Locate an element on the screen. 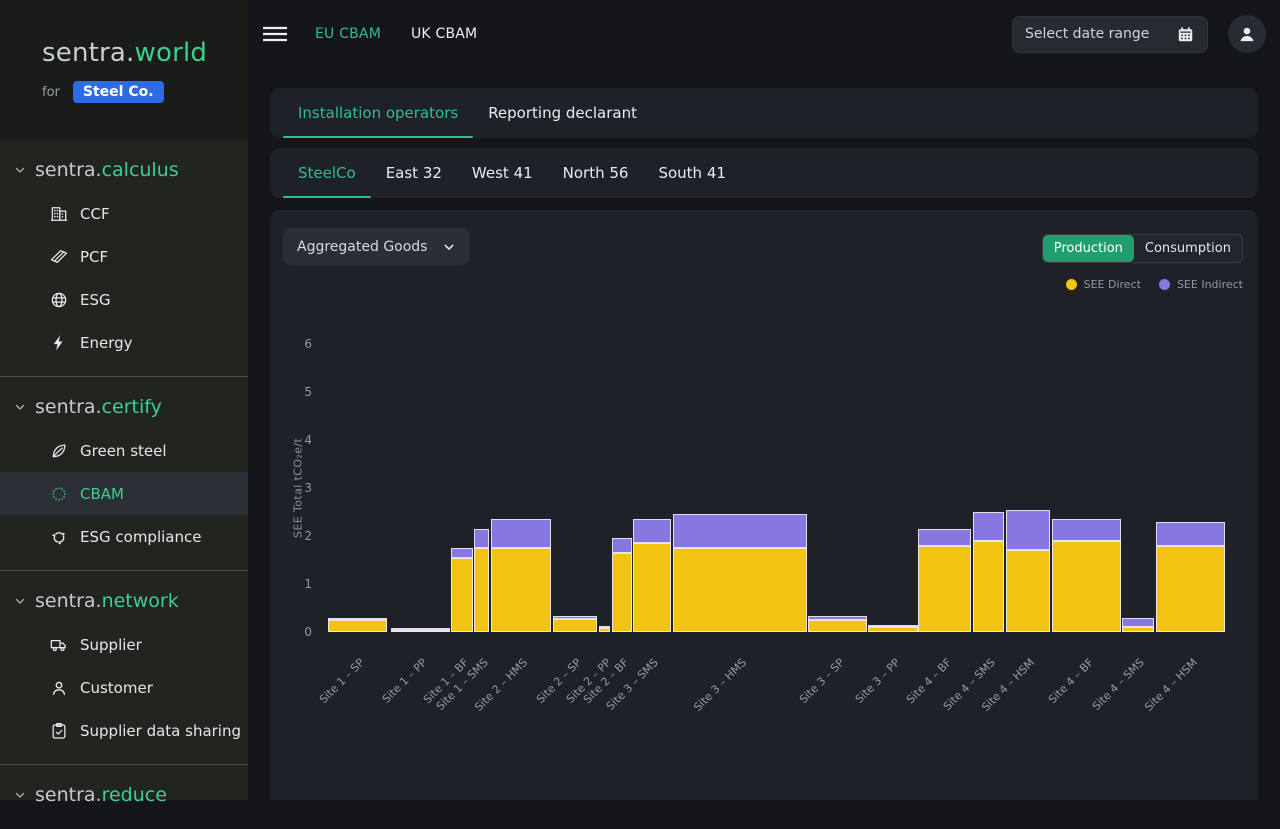 The image size is (1280, 829). section-header-network: sentra.network is located at coordinates (124, 601).